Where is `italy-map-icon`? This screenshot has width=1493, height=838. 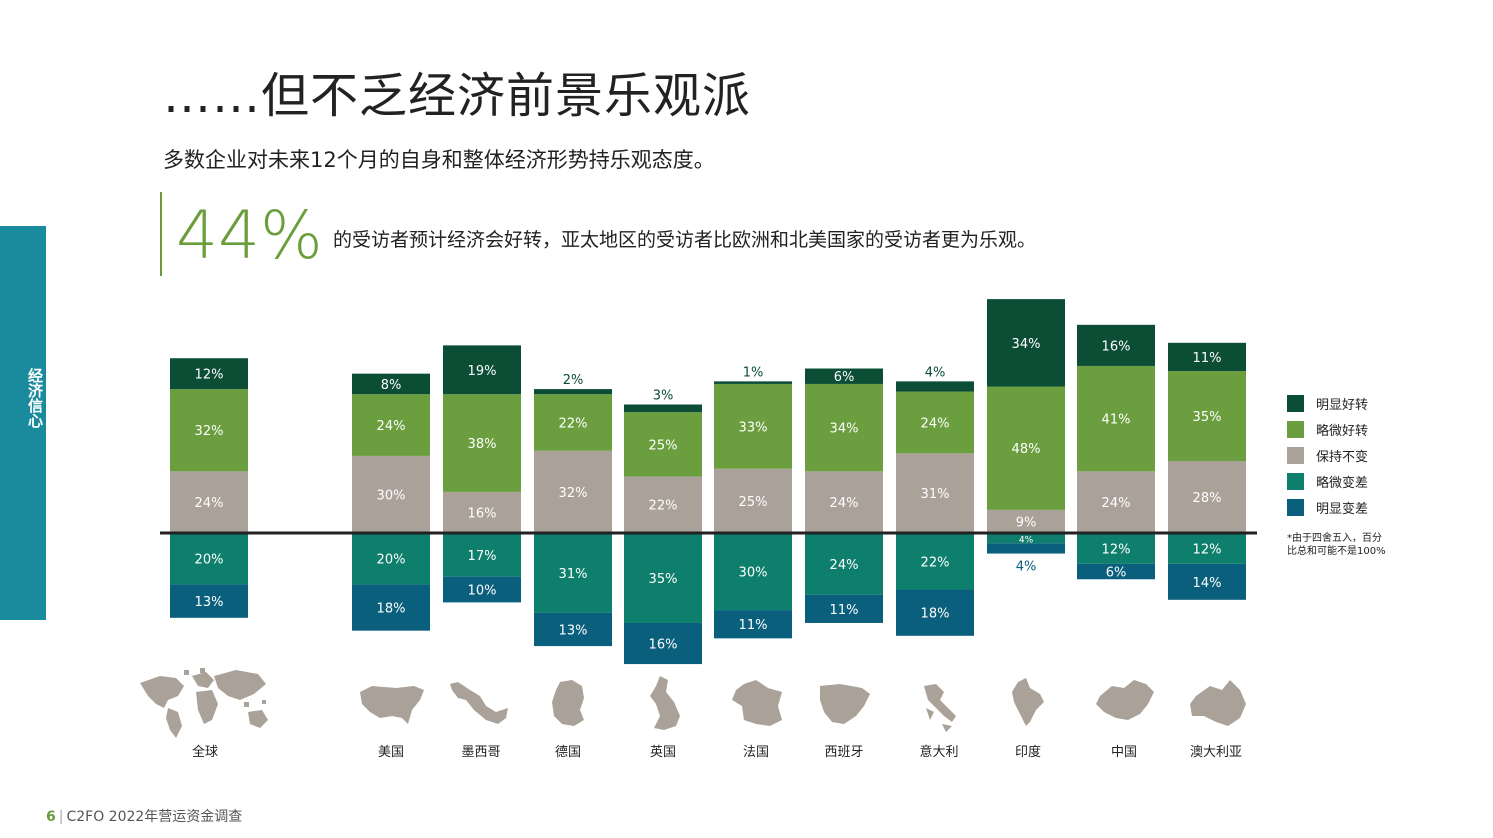
italy-map-icon is located at coordinates (940, 708).